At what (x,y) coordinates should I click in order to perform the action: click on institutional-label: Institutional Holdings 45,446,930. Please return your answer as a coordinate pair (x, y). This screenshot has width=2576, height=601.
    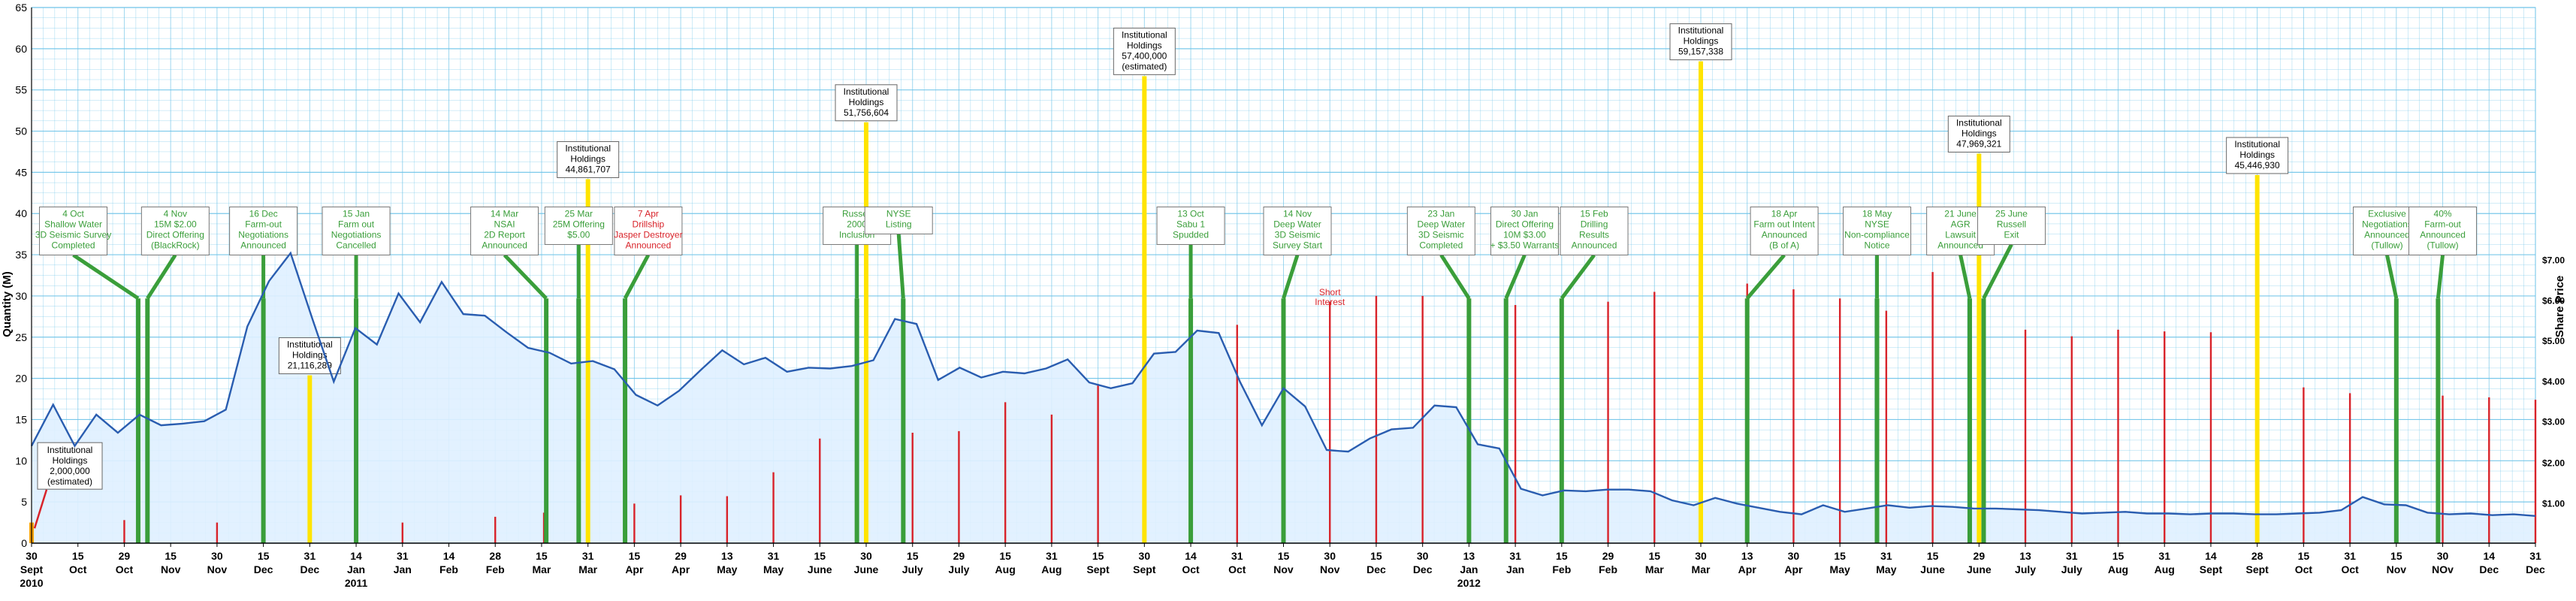
    Looking at the image, I should click on (2257, 155).